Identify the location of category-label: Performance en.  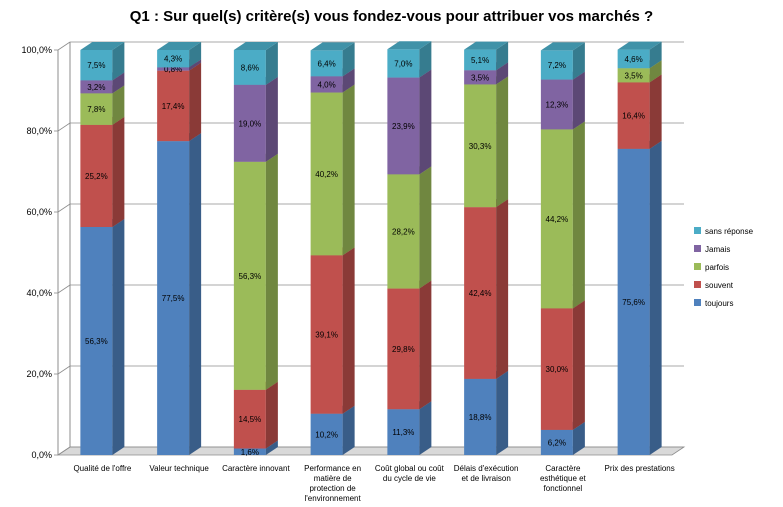
(332, 468).